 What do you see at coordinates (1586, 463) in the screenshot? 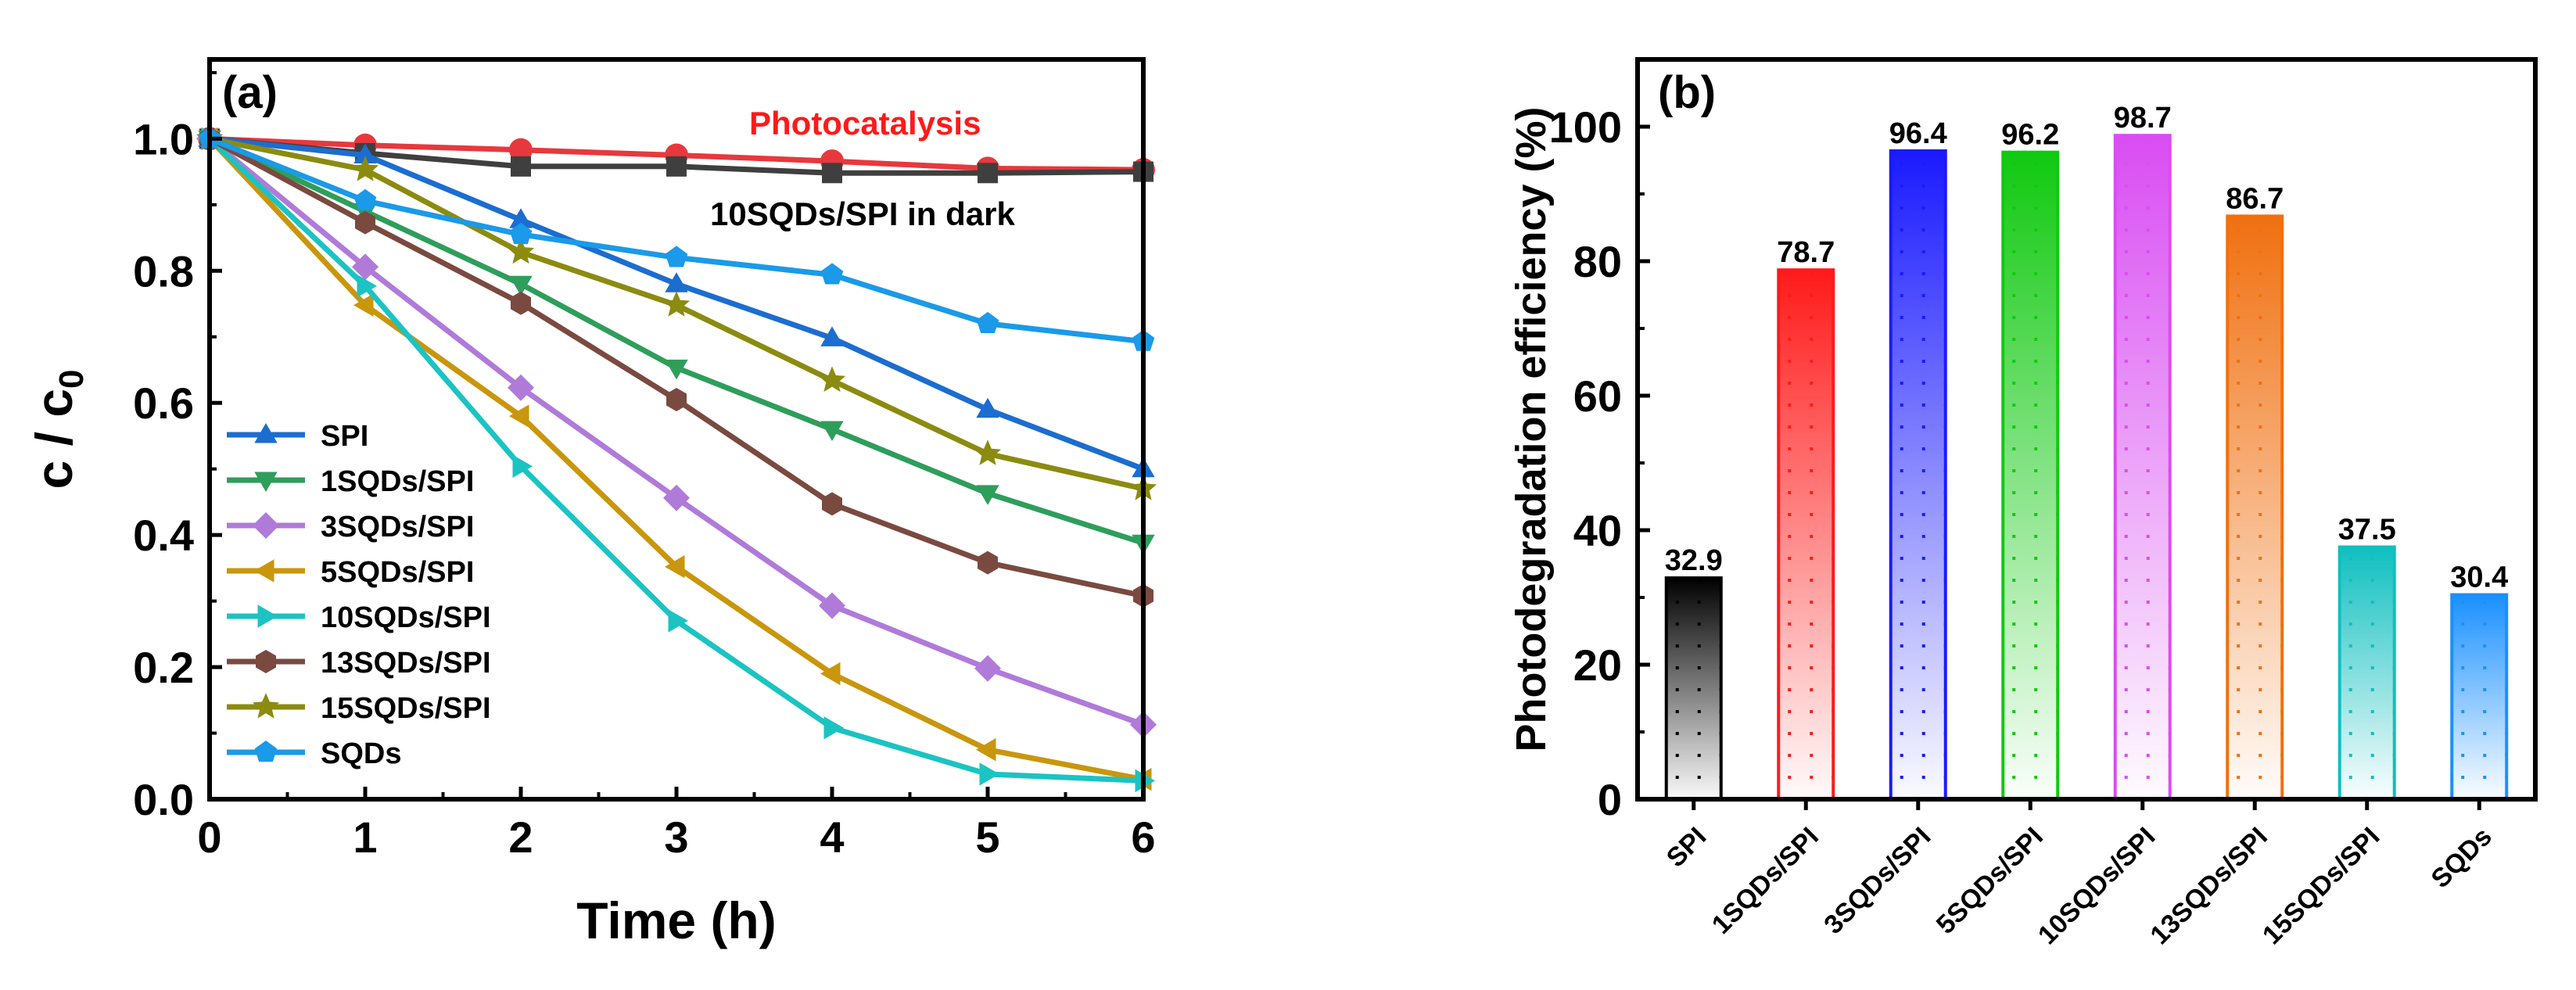
I see `y-tick-labels-b: 0 20 40 60 80 100` at bounding box center [1586, 463].